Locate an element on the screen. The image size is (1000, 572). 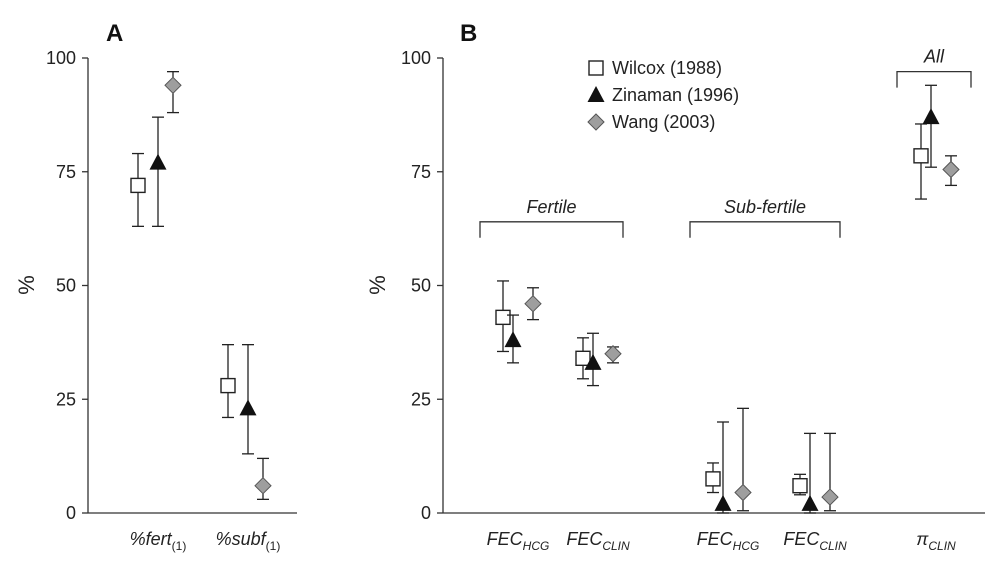
panel-a-y-tick-label: 75 is located at coordinates (66, 172).